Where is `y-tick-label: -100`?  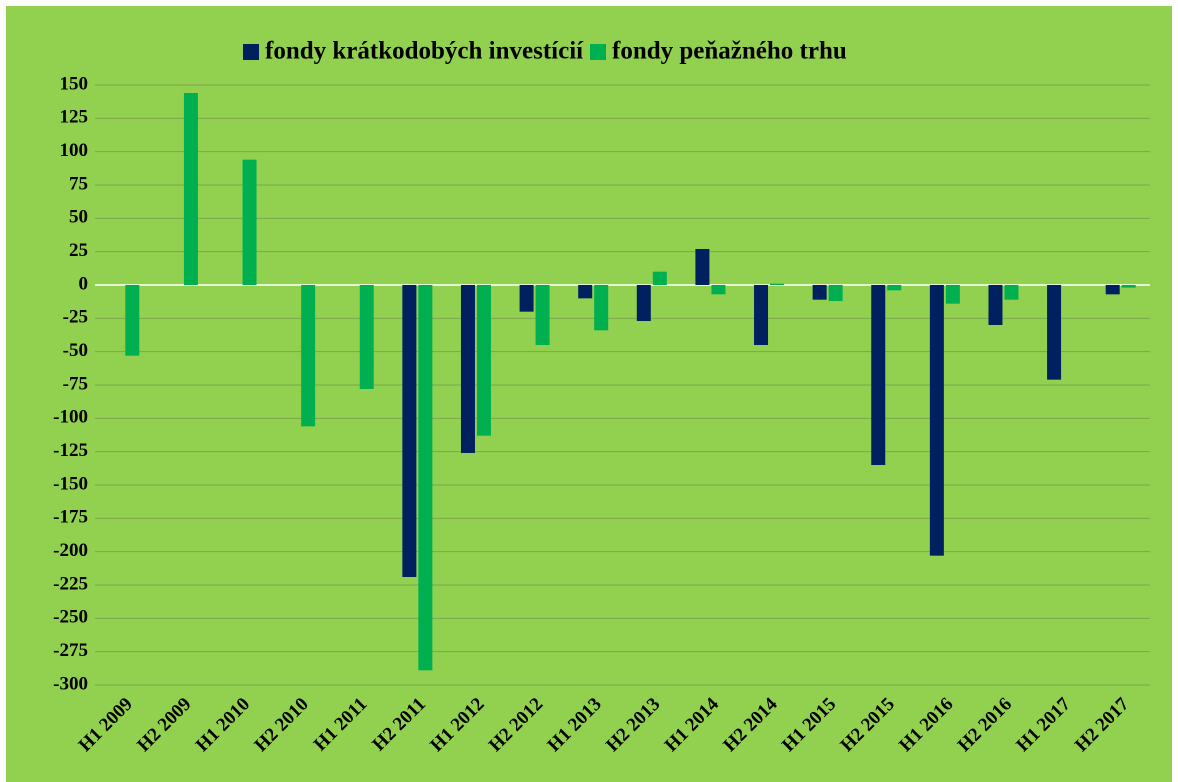
y-tick-label: -100 is located at coordinates (70, 417).